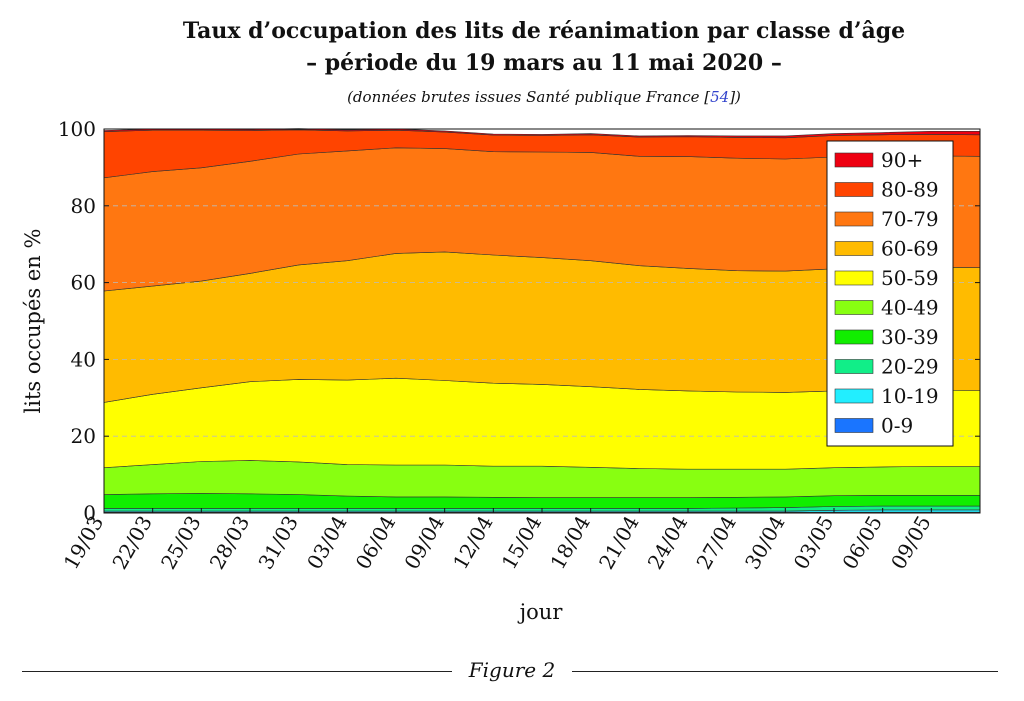 The image size is (1024, 701). What do you see at coordinates (540, 612) in the screenshot?
I see `x-axis-label: jour` at bounding box center [540, 612].